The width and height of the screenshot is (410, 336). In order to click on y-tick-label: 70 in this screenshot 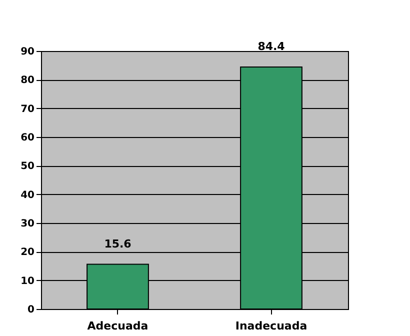, I will do `click(27, 109)`.